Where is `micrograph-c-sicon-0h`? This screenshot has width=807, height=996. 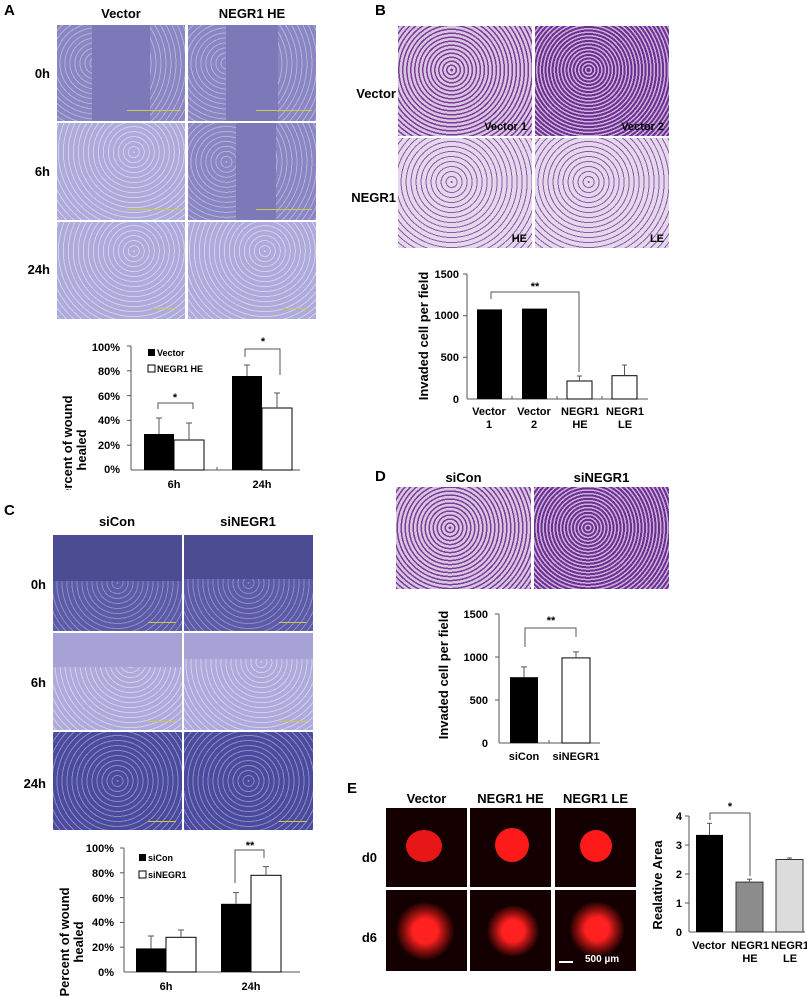 micrograph-c-sicon-0h is located at coordinates (117, 583).